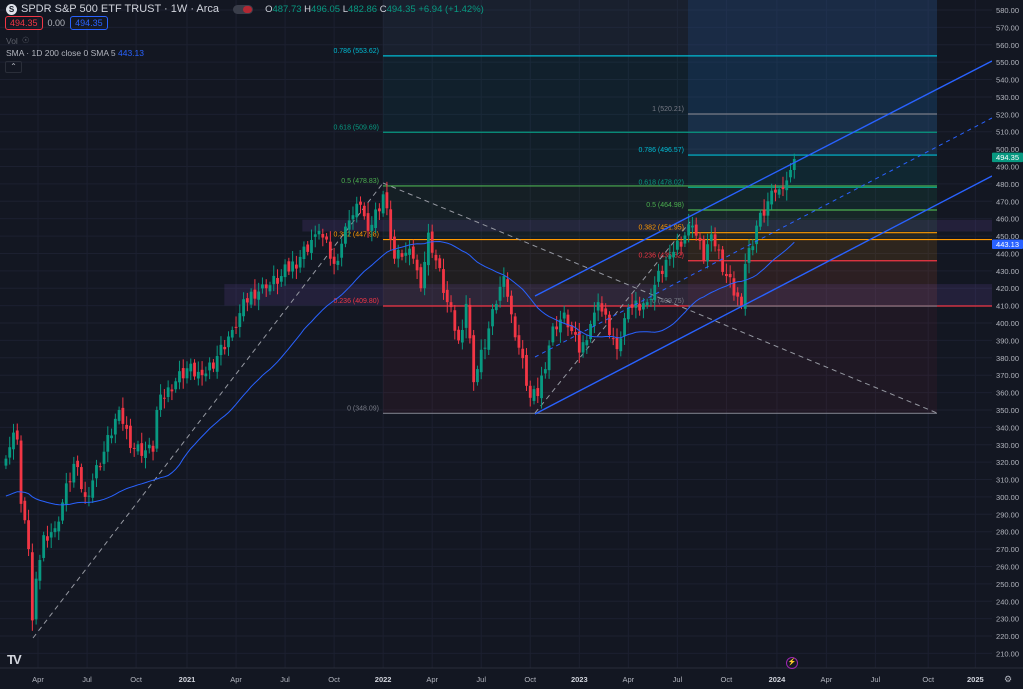 The height and width of the screenshot is (689, 1023). I want to click on open-value: 487.73, so click(287, 9).